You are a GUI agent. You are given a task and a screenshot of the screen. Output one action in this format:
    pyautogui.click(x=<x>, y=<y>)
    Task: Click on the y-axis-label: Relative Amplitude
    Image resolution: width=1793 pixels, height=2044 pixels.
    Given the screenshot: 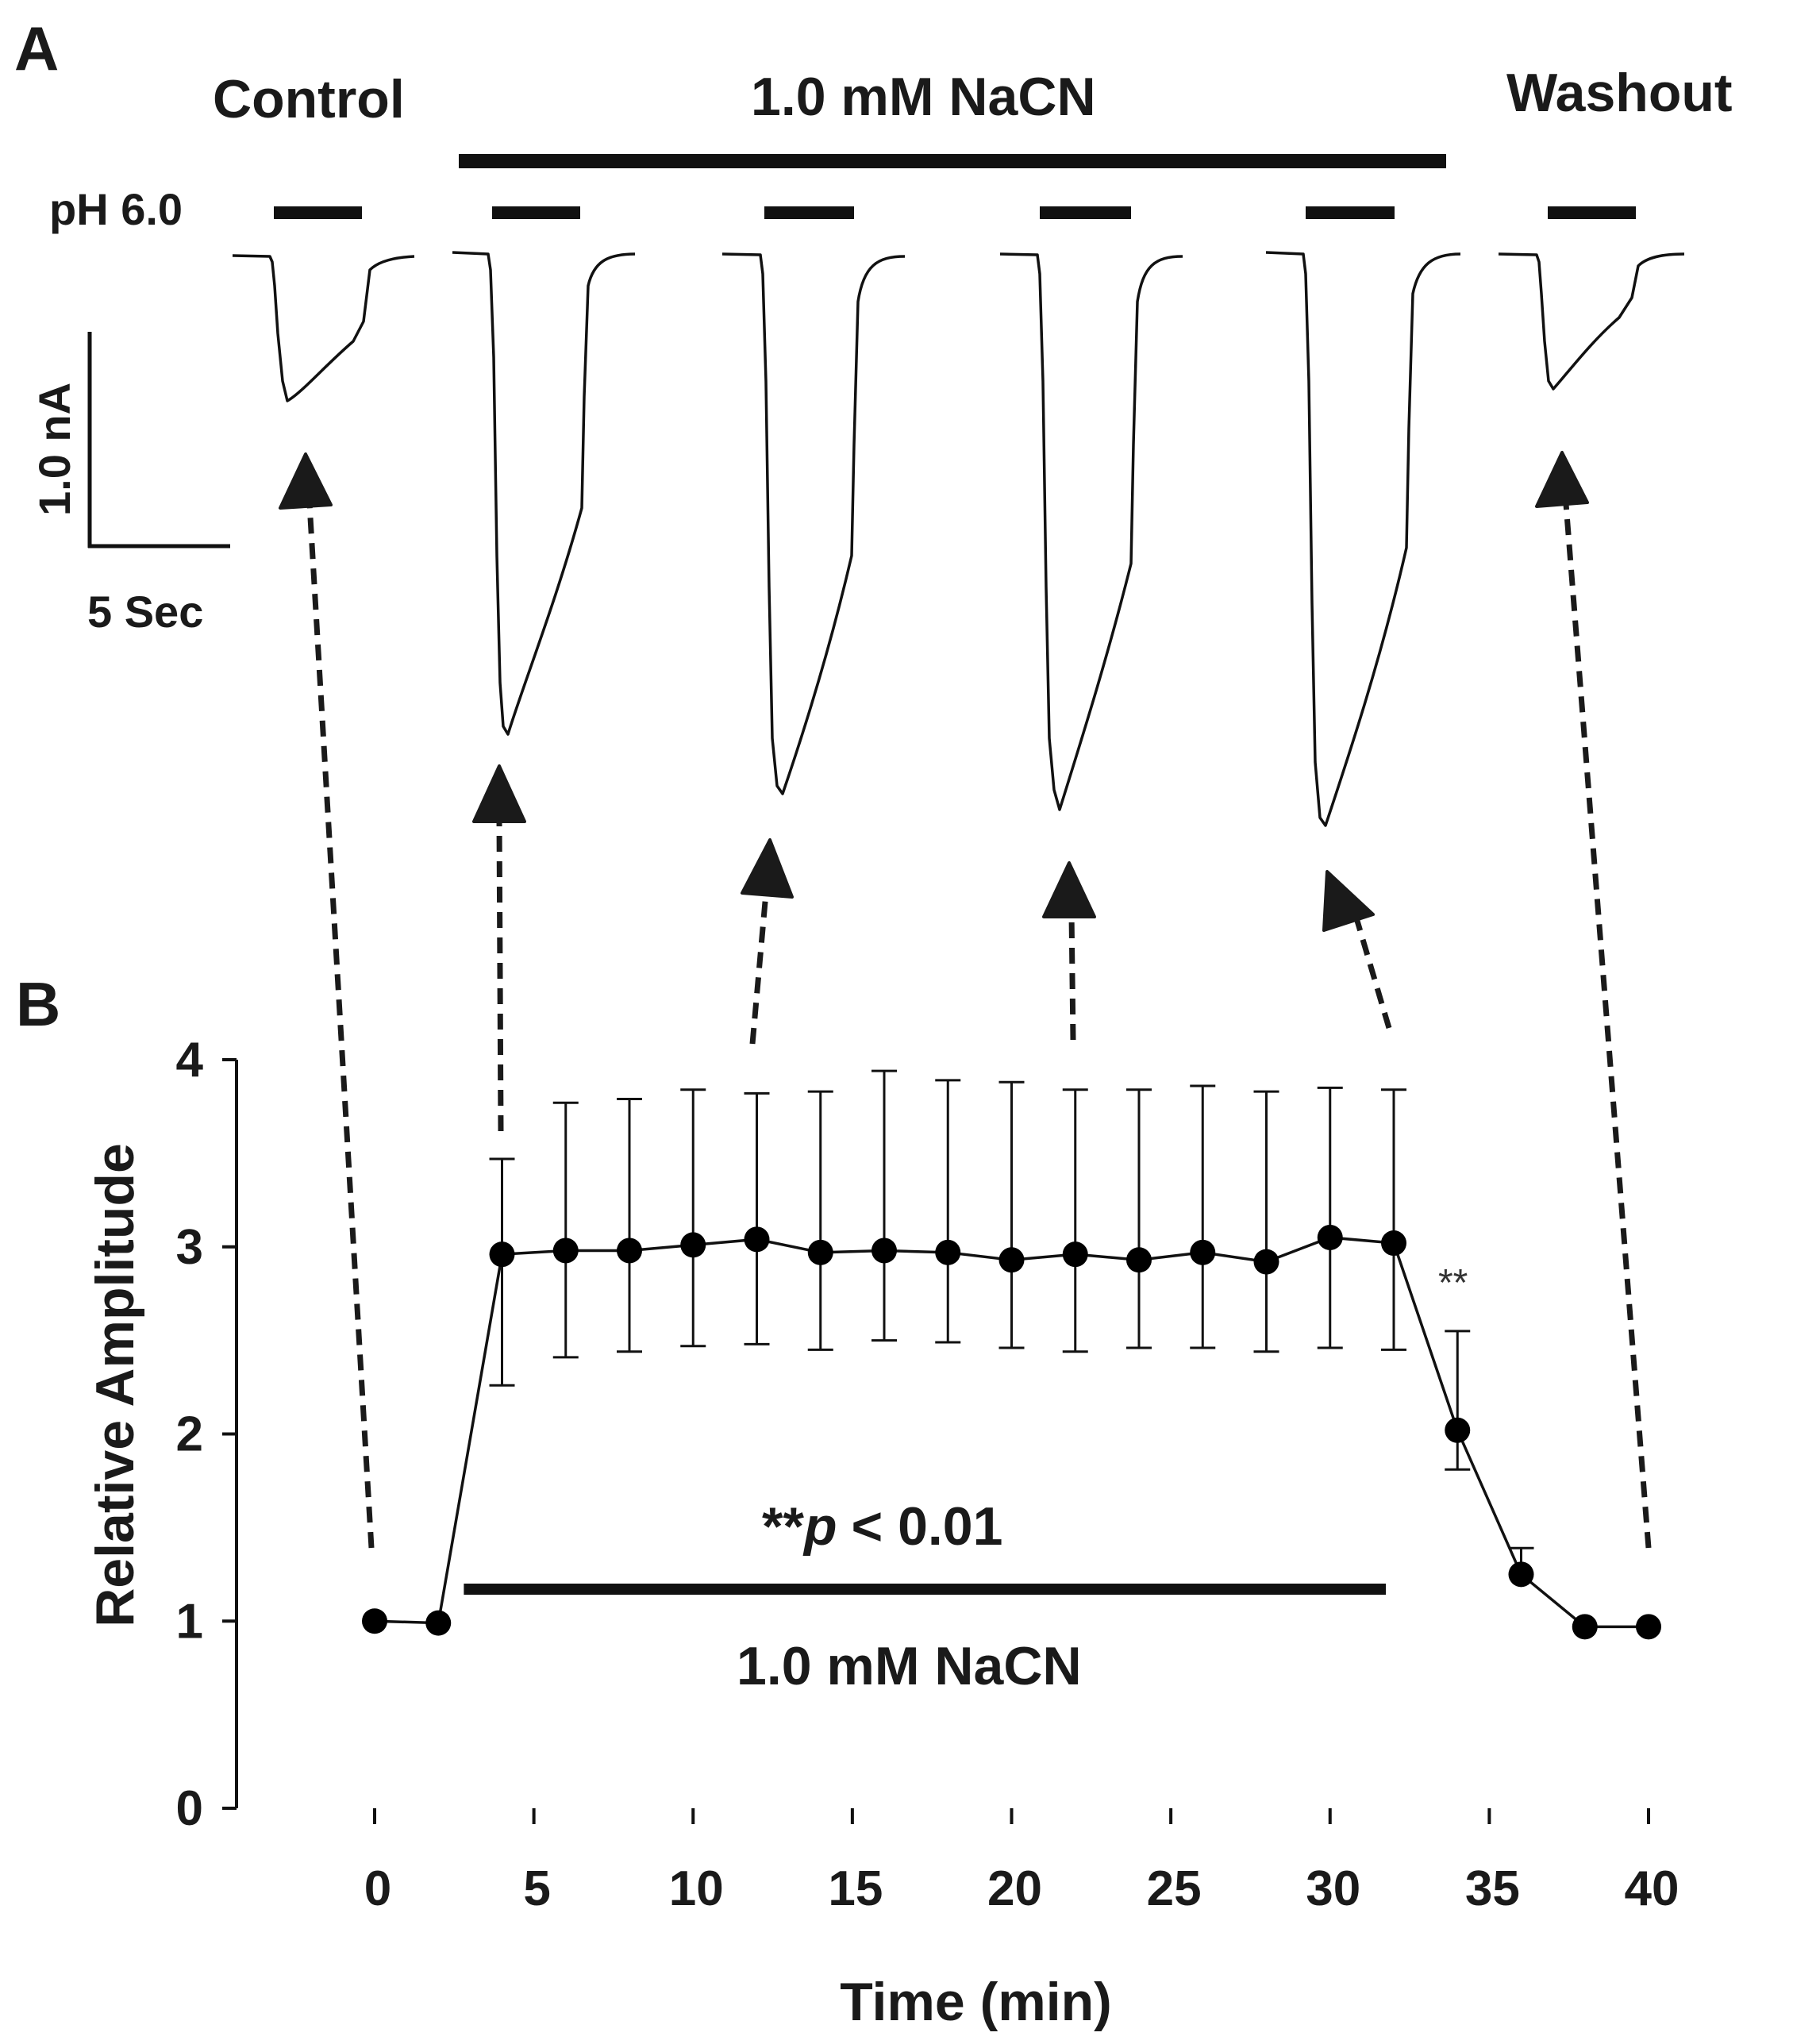 What is the action you would take?
    pyautogui.click(x=115, y=1385)
    